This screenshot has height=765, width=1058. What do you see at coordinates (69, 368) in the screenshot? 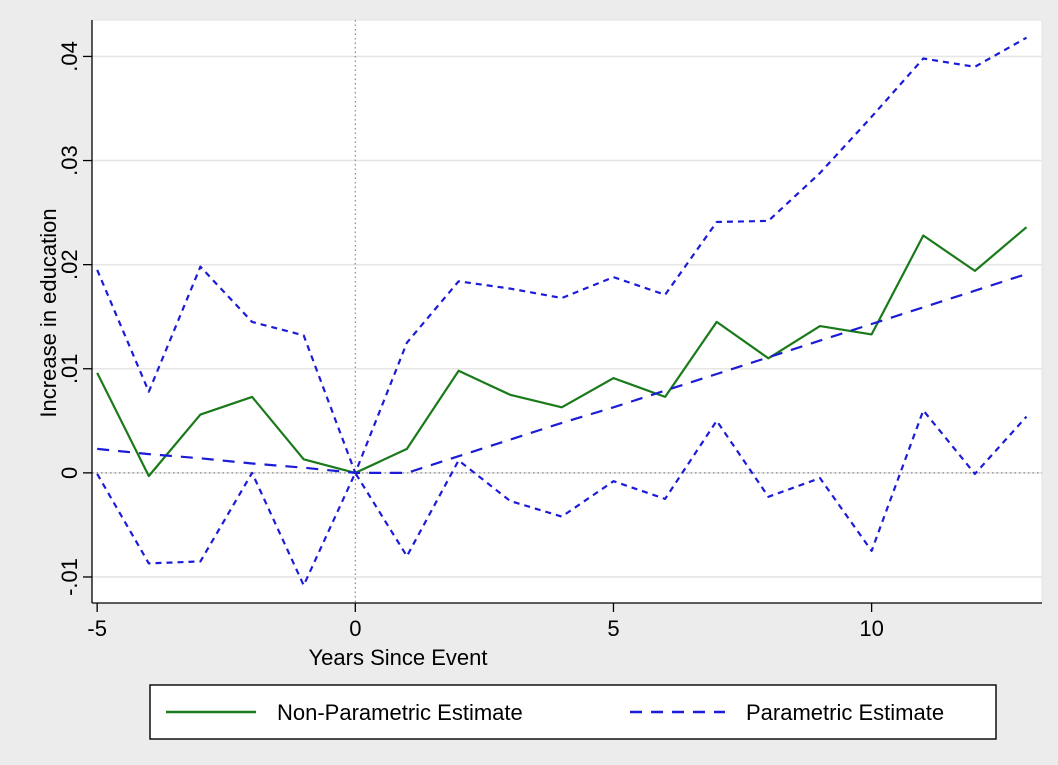
I see `y-tick-label: .01` at bounding box center [69, 368].